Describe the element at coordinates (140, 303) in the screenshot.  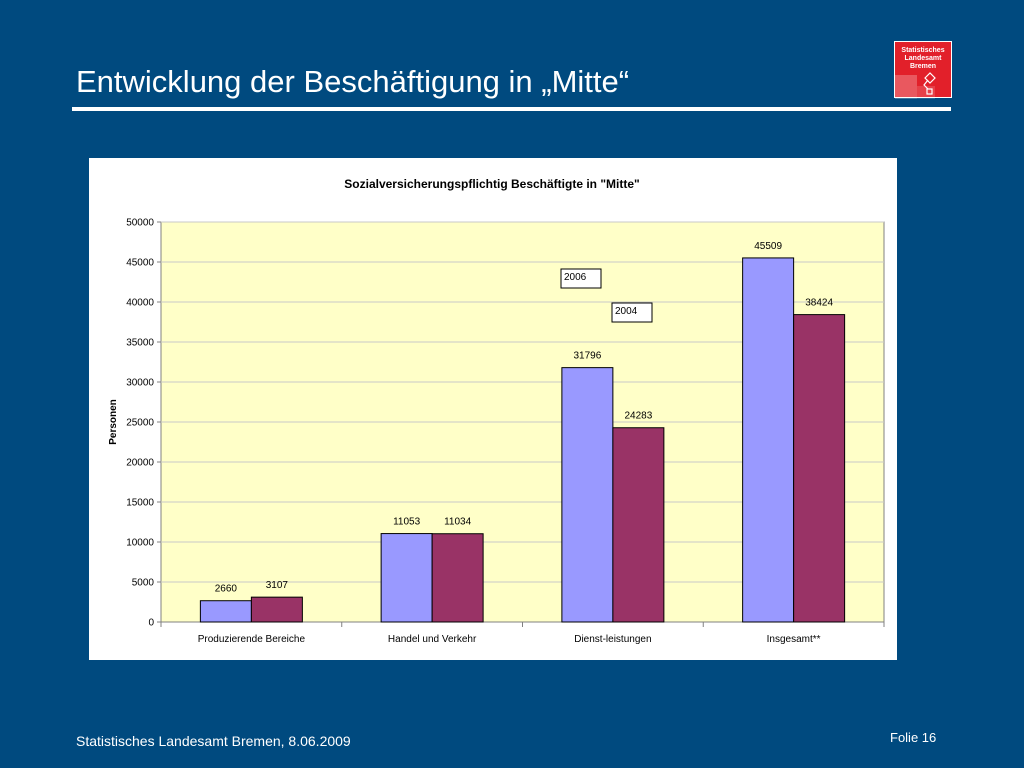
I see `y-tick-label: 40000` at that location.